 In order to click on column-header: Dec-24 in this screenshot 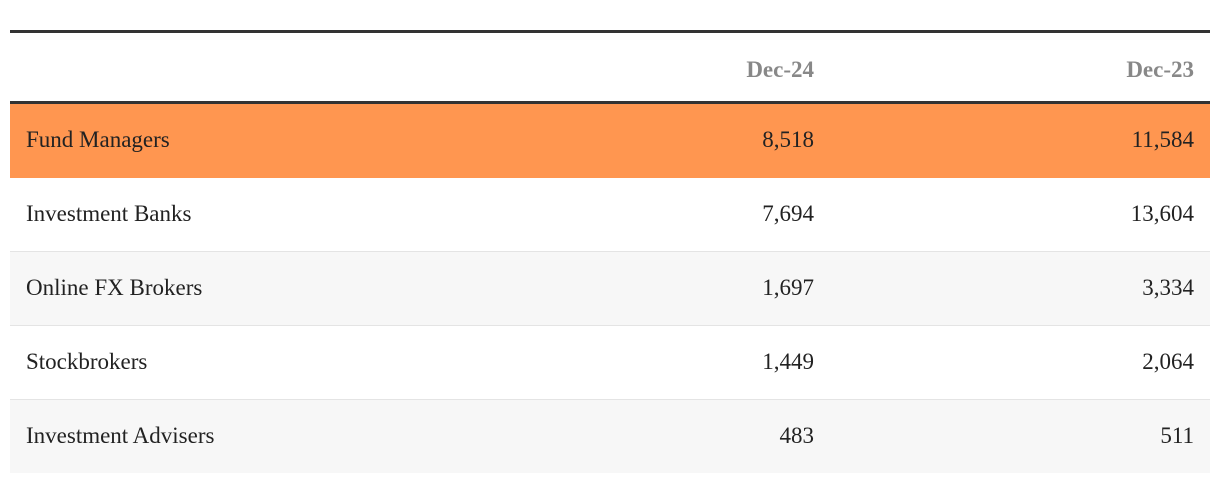, I will do `click(780, 69)`.